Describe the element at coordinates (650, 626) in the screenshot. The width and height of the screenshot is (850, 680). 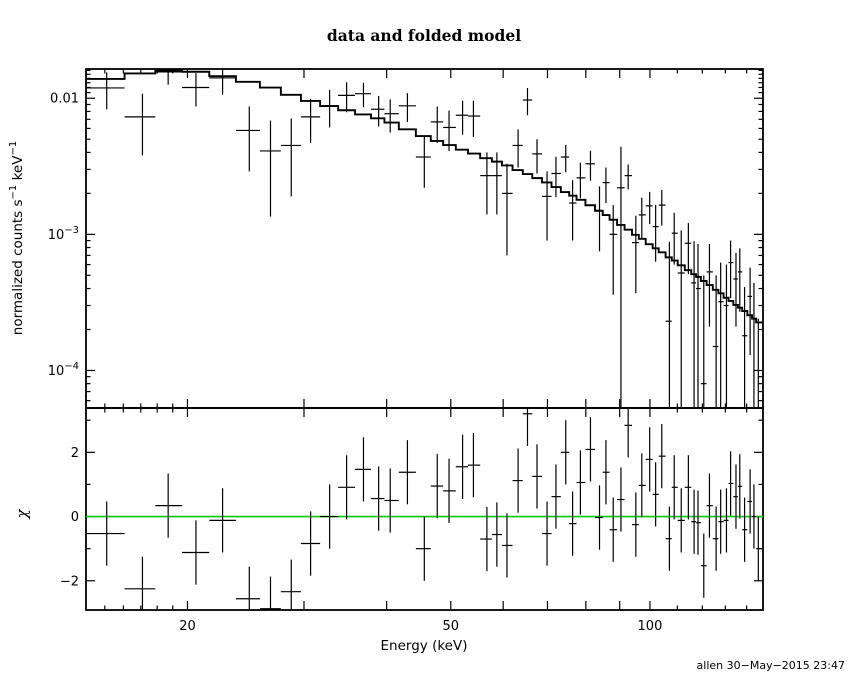
I see `x-tick-label: 100` at that location.